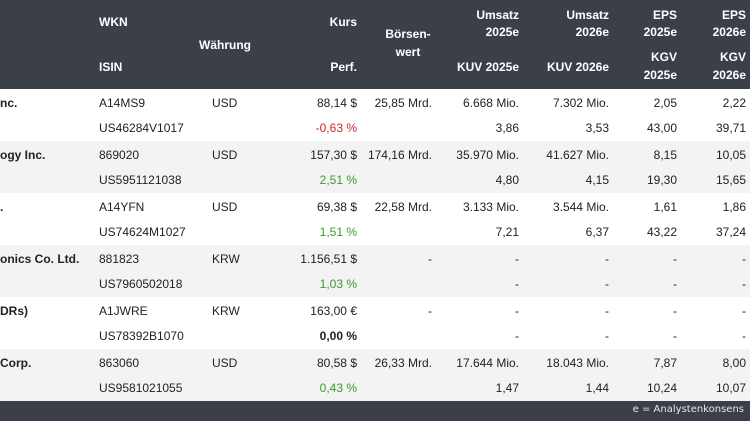 This screenshot has height=421, width=750. I want to click on perf-value: 1,03 %, so click(338, 284).